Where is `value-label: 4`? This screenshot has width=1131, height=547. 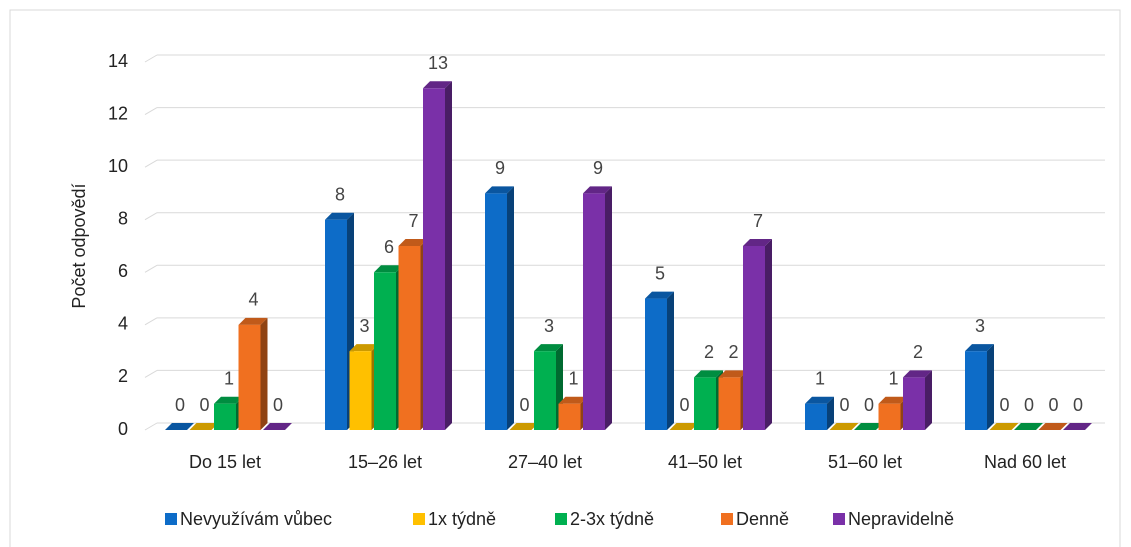
value-label: 4 is located at coordinates (253, 300).